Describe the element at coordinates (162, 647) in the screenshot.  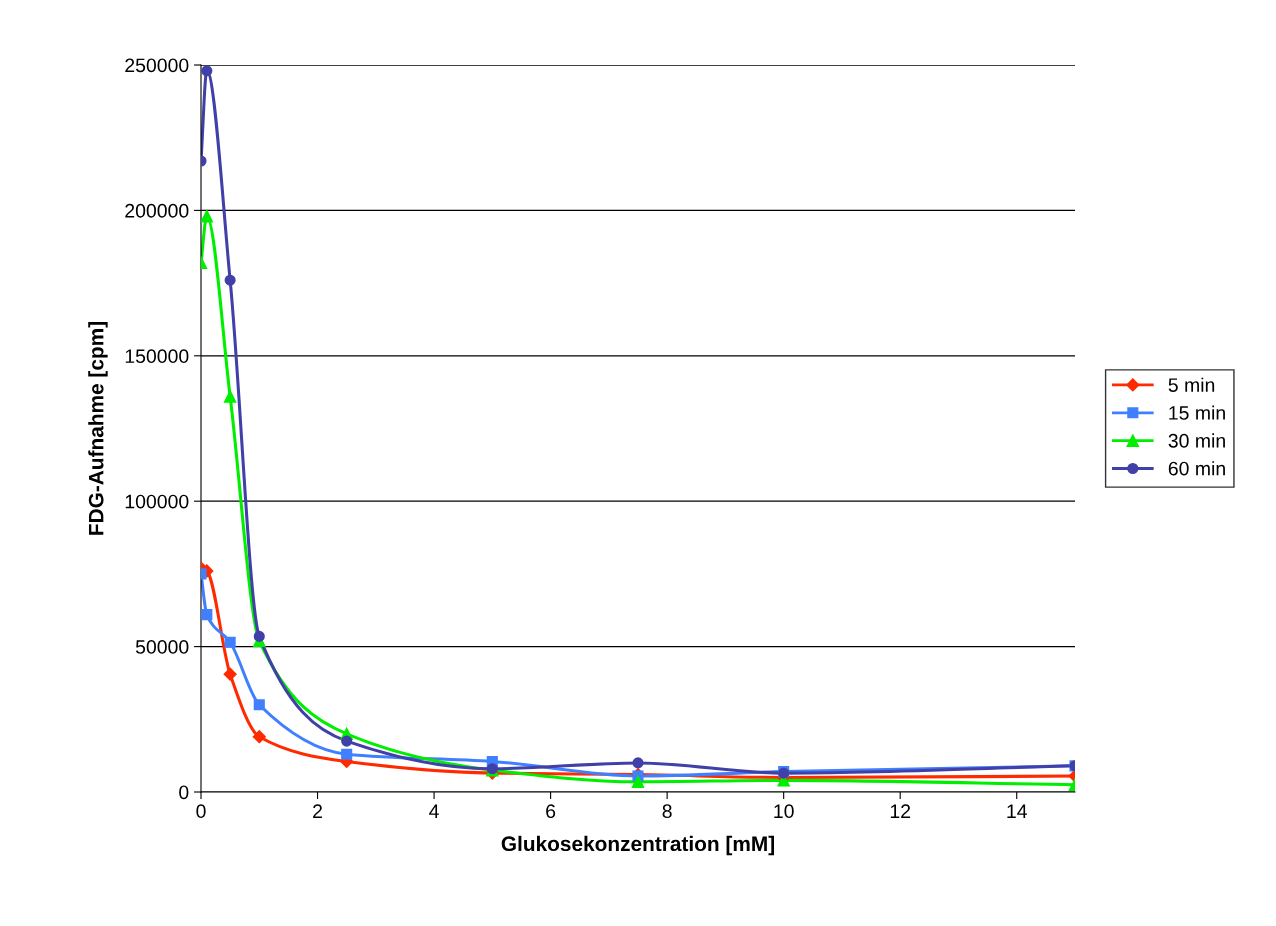
I see `y-tick-label: 50000` at that location.